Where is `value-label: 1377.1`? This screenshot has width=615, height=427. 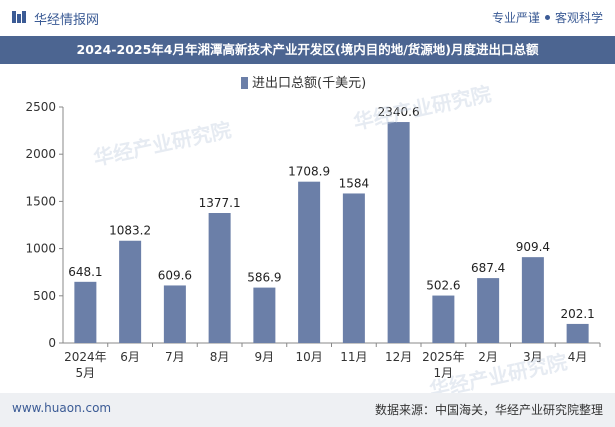
value-label: 1377.1 is located at coordinates (220, 203).